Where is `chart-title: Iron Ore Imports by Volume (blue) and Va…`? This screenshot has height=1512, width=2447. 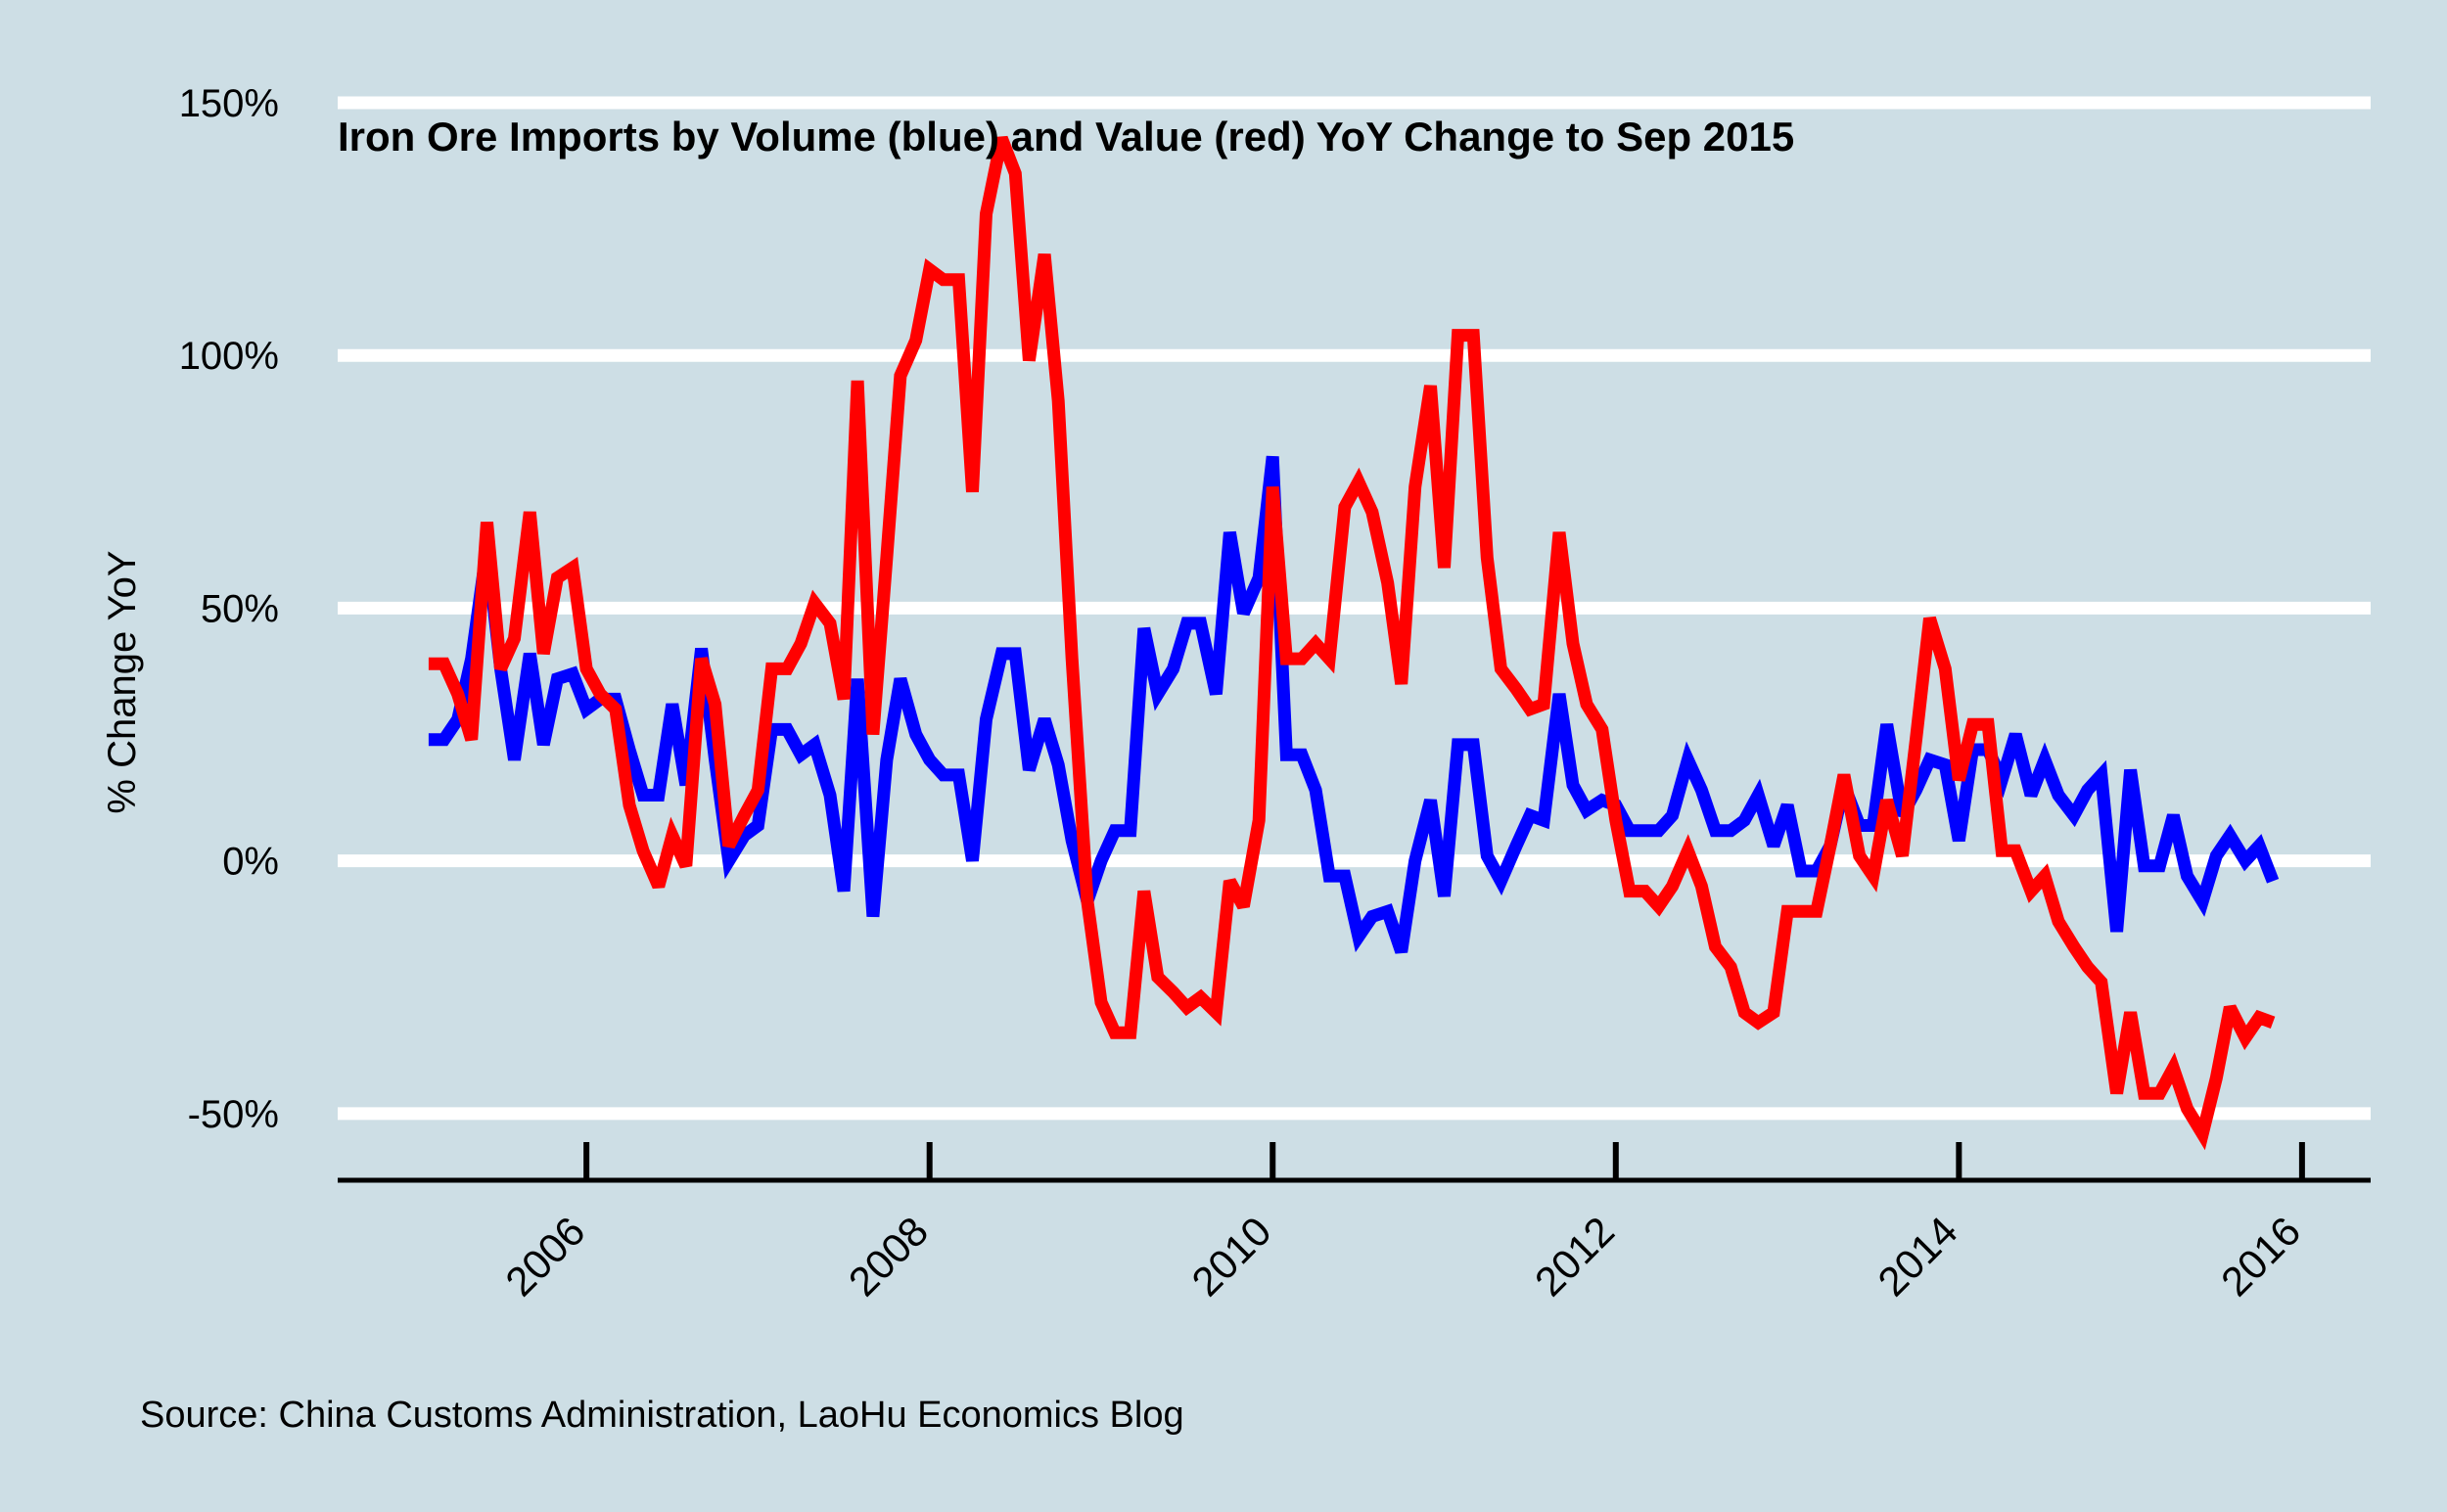
chart-title: Iron Ore Imports by Volume (blue) and Va… is located at coordinates (1066, 137).